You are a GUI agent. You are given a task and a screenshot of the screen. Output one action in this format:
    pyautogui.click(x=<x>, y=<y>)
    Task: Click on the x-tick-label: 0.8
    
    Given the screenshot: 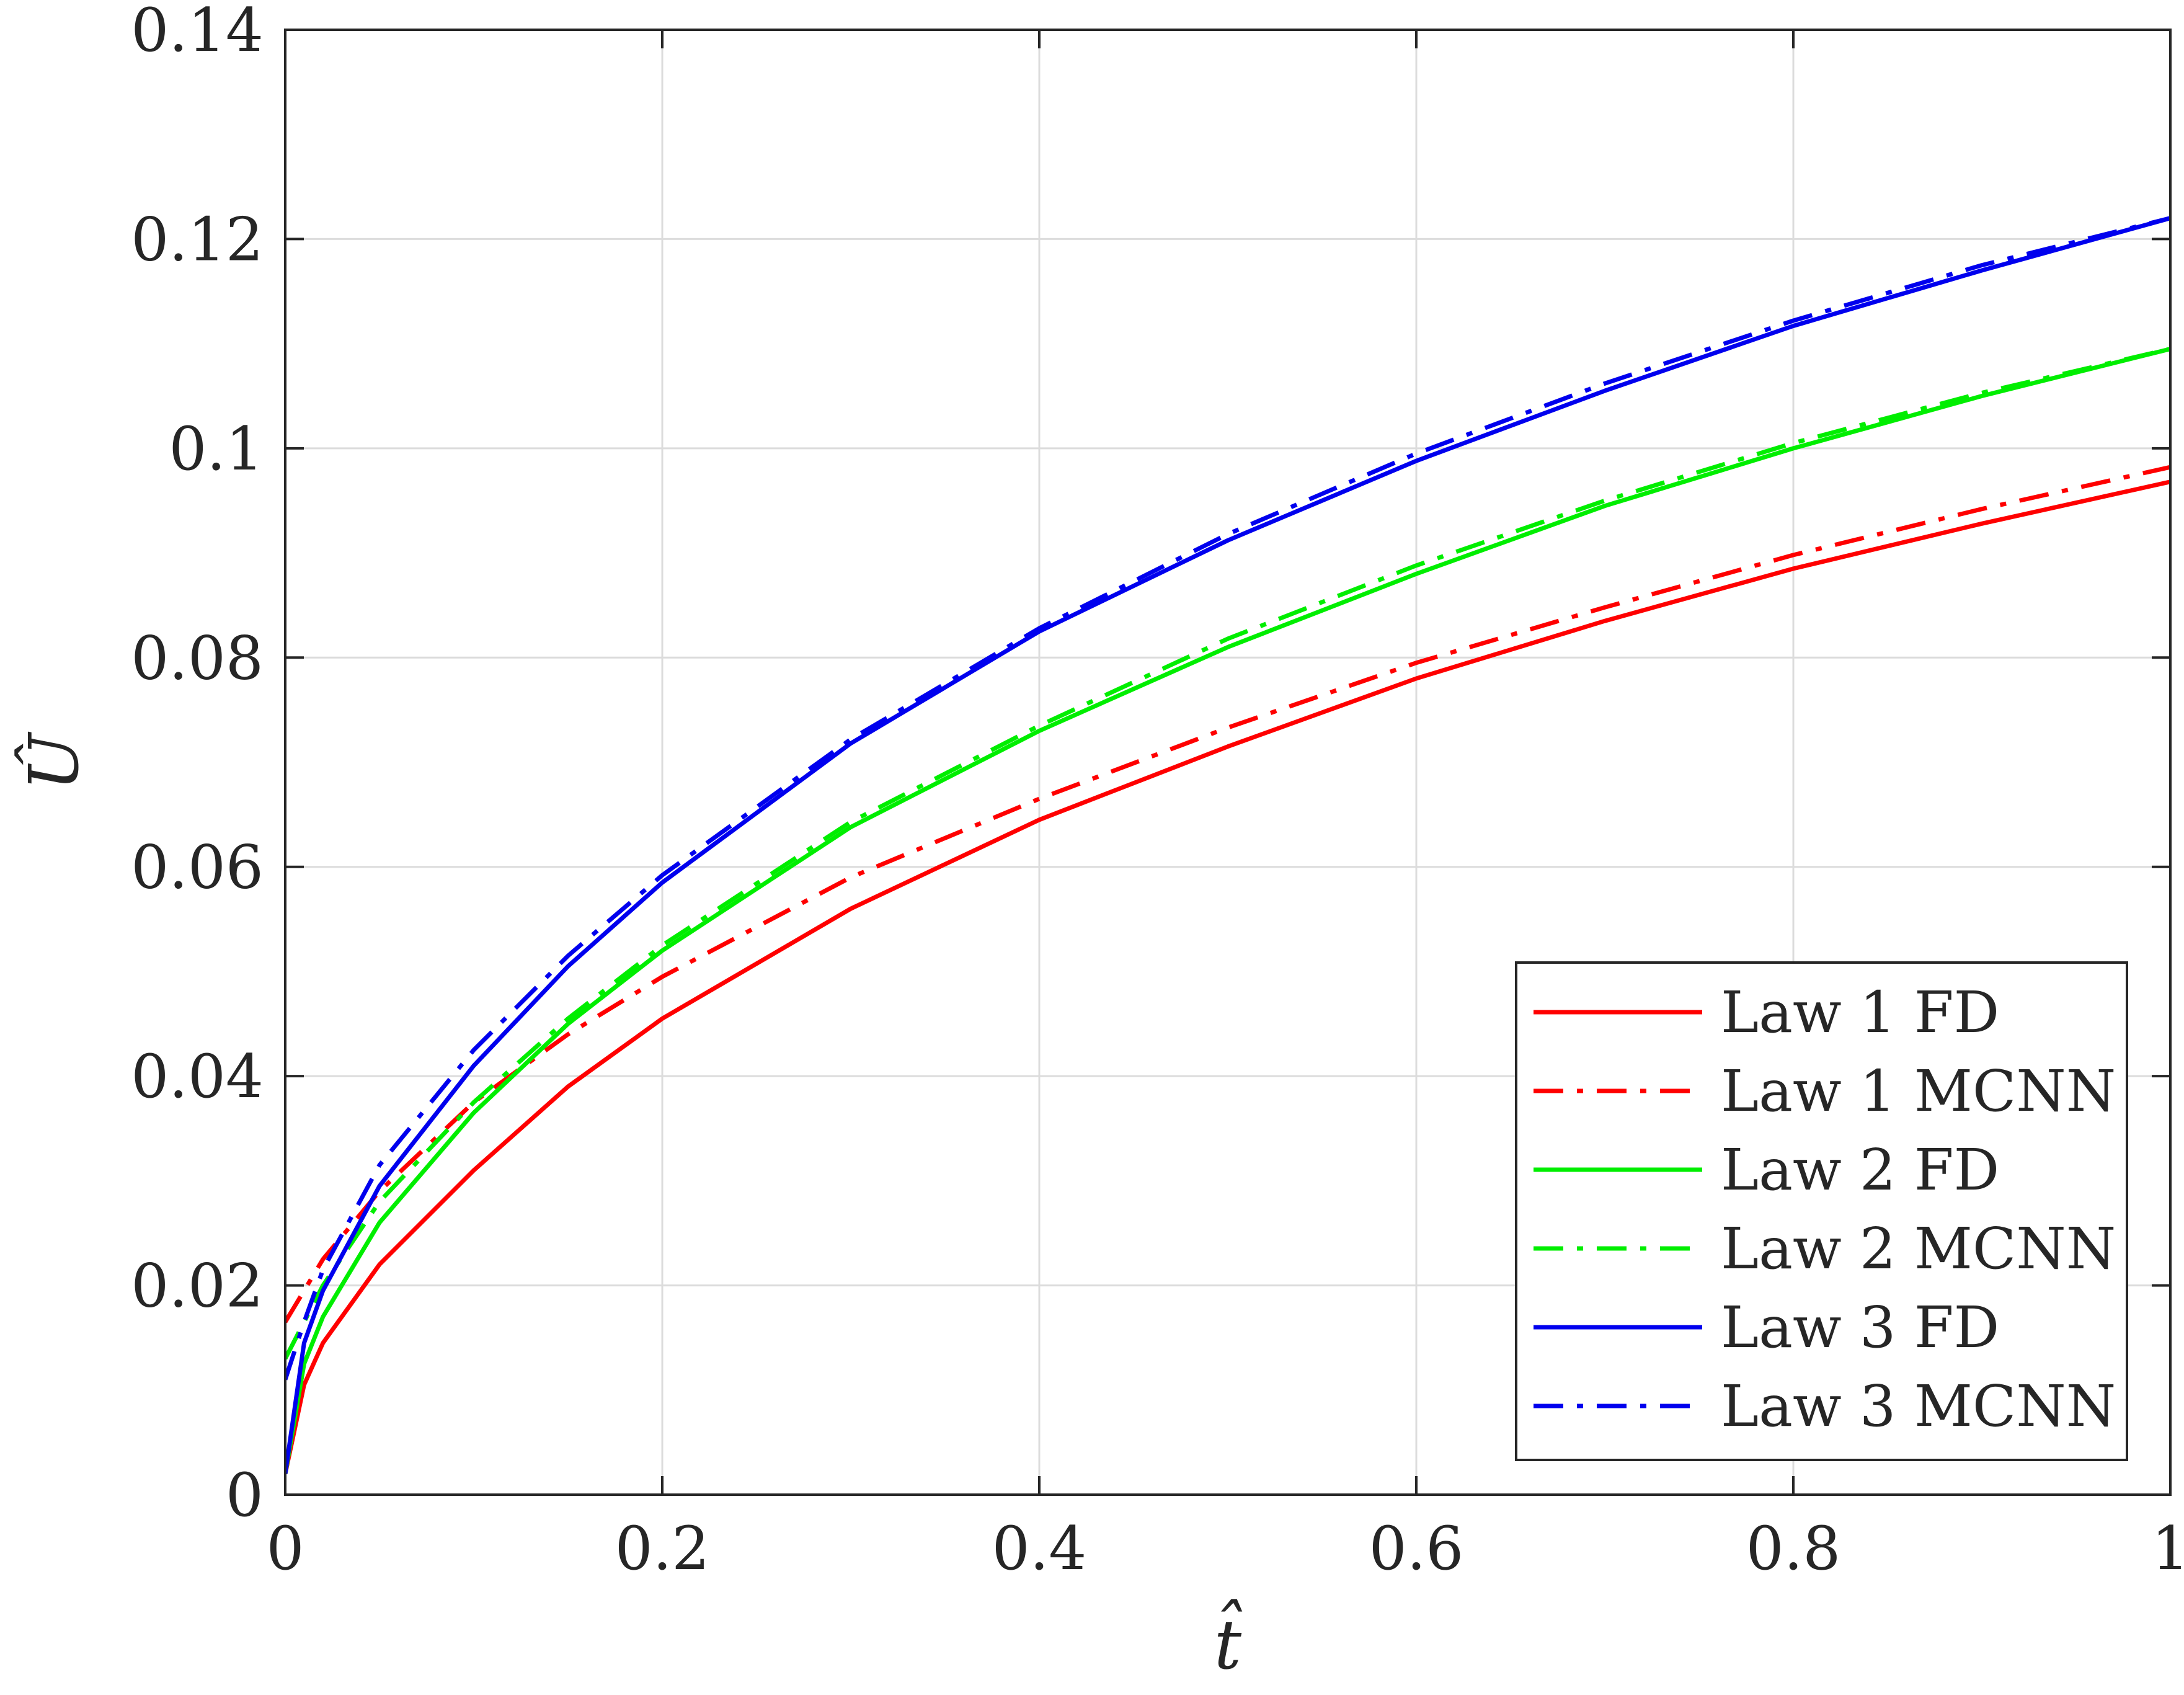 What is the action you would take?
    pyautogui.click(x=1794, y=1548)
    